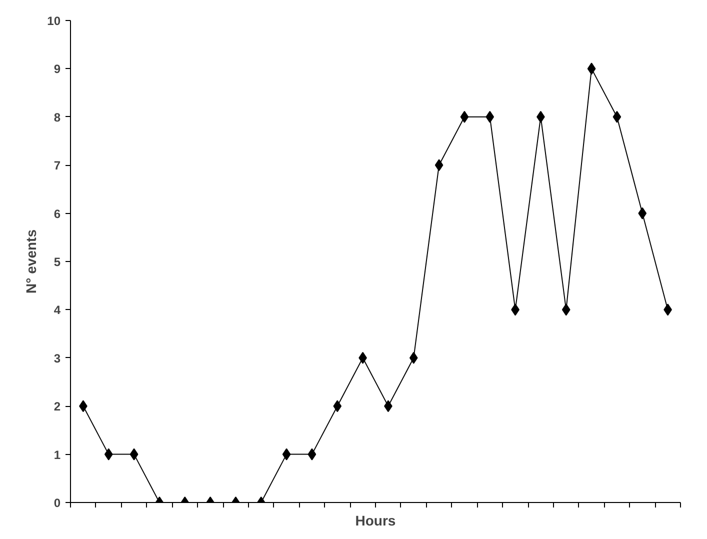 This screenshot has width=707, height=539. I want to click on y-tick-label: 9, so click(57, 69).